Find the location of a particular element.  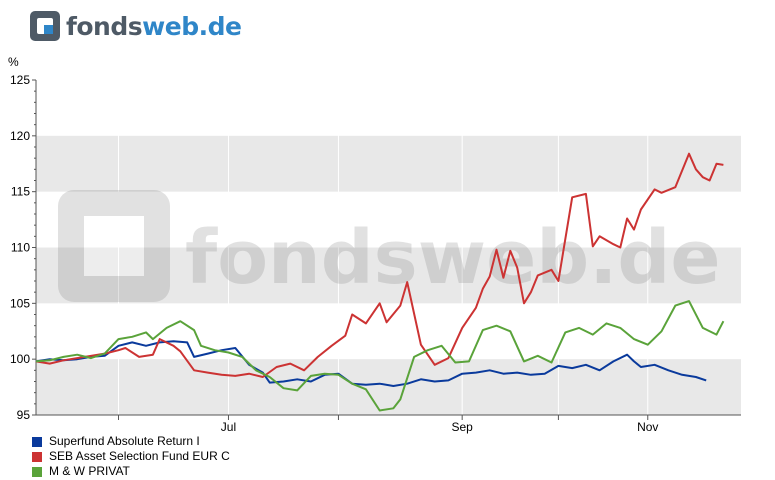

x-tick-label: Sep is located at coordinates (462, 427).